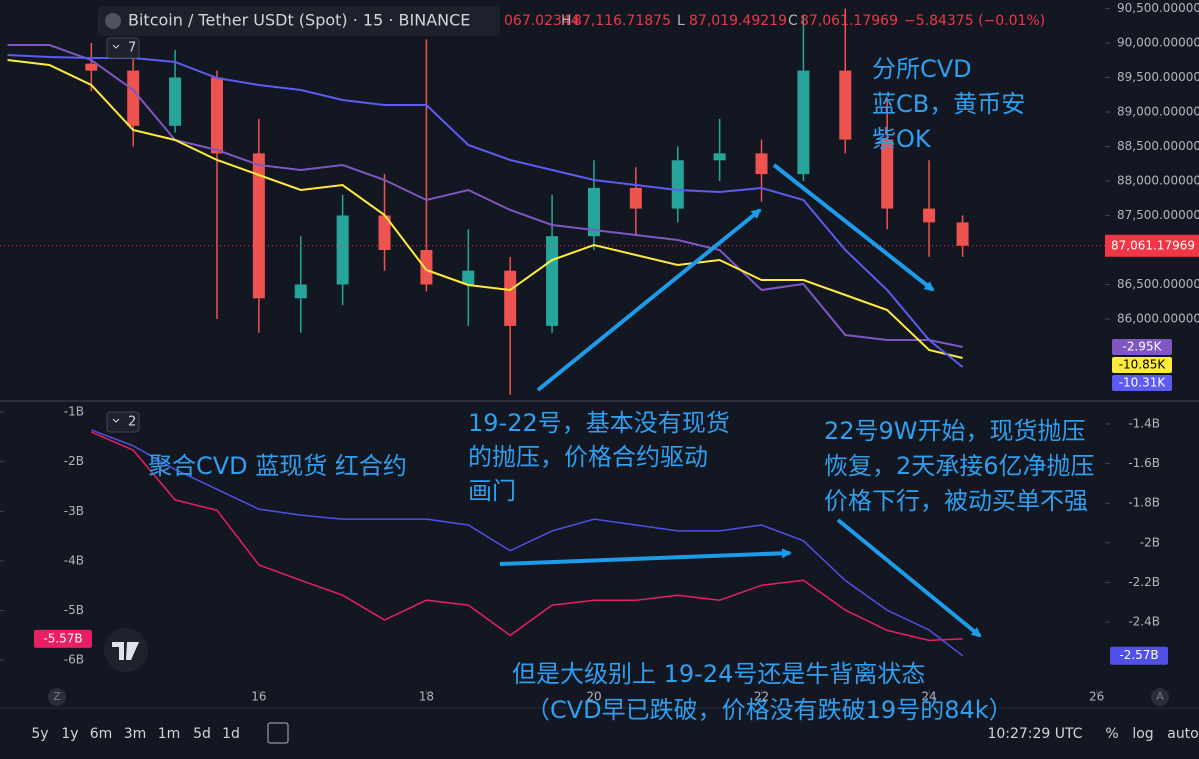 Image resolution: width=1199 pixels, height=759 pixels. What do you see at coordinates (74, 461) in the screenshot?
I see `y-tick-label: -2B` at bounding box center [74, 461].